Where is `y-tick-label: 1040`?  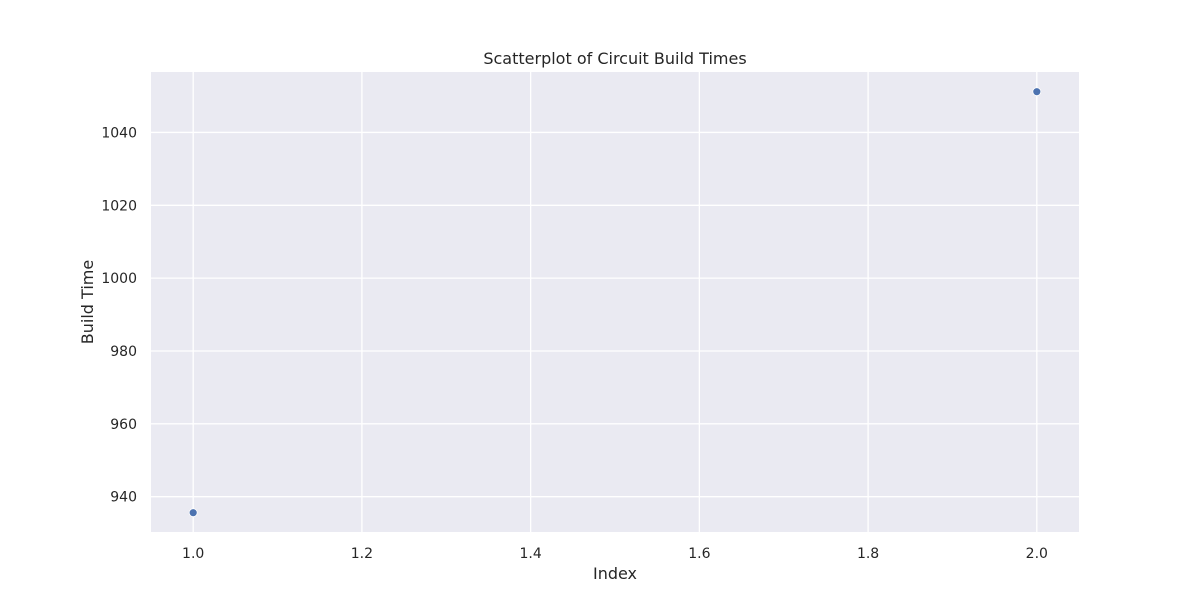 y-tick-label: 1040 is located at coordinates (119, 133).